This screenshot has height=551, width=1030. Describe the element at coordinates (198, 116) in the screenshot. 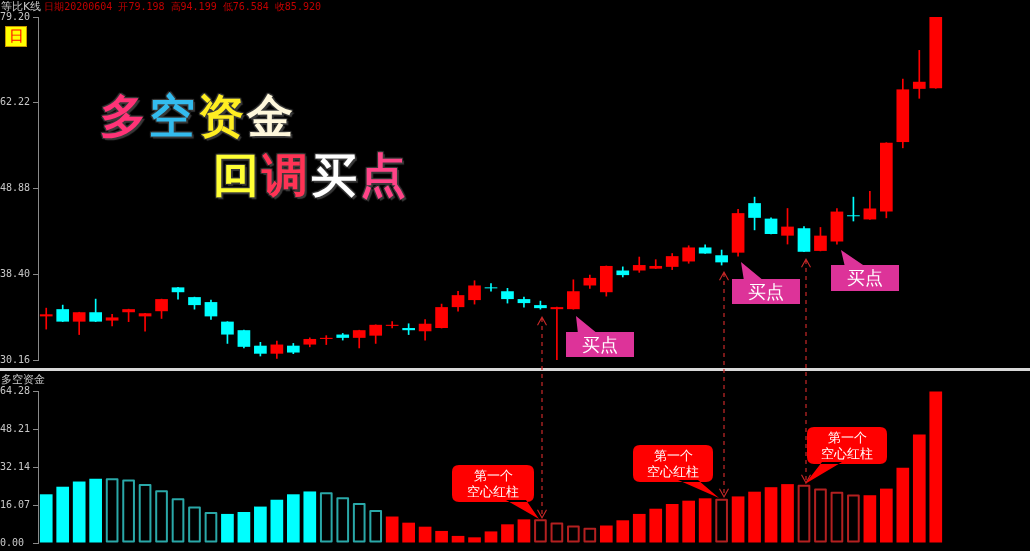

I see `annotation: 多空资金` at that location.